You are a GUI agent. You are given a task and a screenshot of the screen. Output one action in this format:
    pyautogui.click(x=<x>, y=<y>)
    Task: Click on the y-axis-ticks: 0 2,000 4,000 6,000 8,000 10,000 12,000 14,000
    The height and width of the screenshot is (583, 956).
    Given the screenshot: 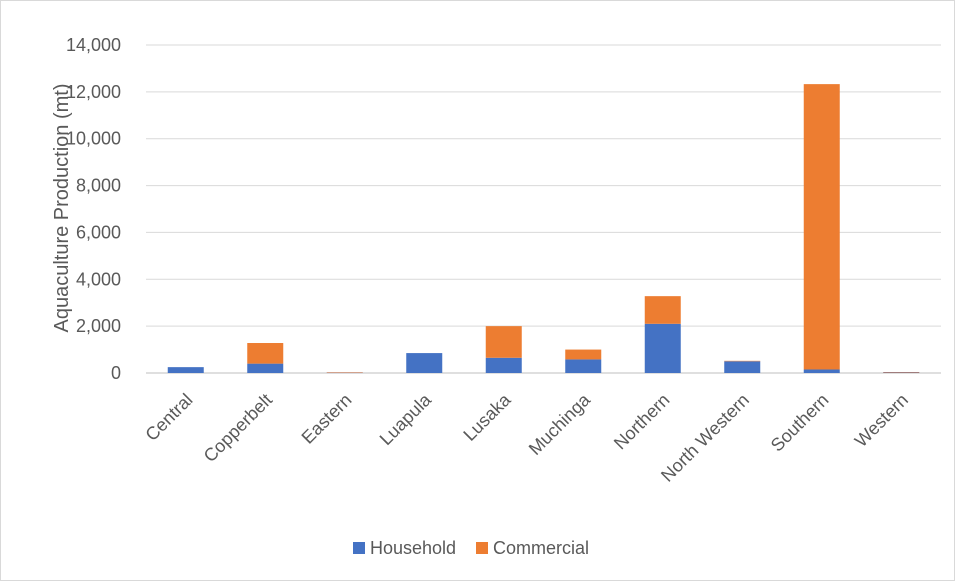 What is the action you would take?
    pyautogui.click(x=93, y=209)
    